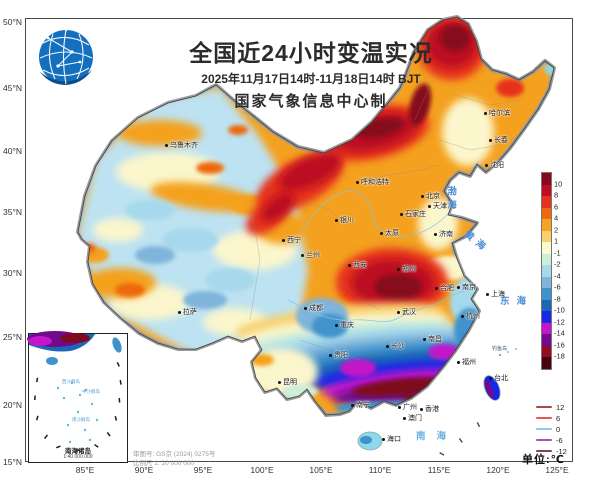 Image resolution: width=600 pixels, height=489 pixels. What do you see at coordinates (91, 391) in the screenshot?
I see `inset-sea-label: 中沙群岛` at bounding box center [91, 391].